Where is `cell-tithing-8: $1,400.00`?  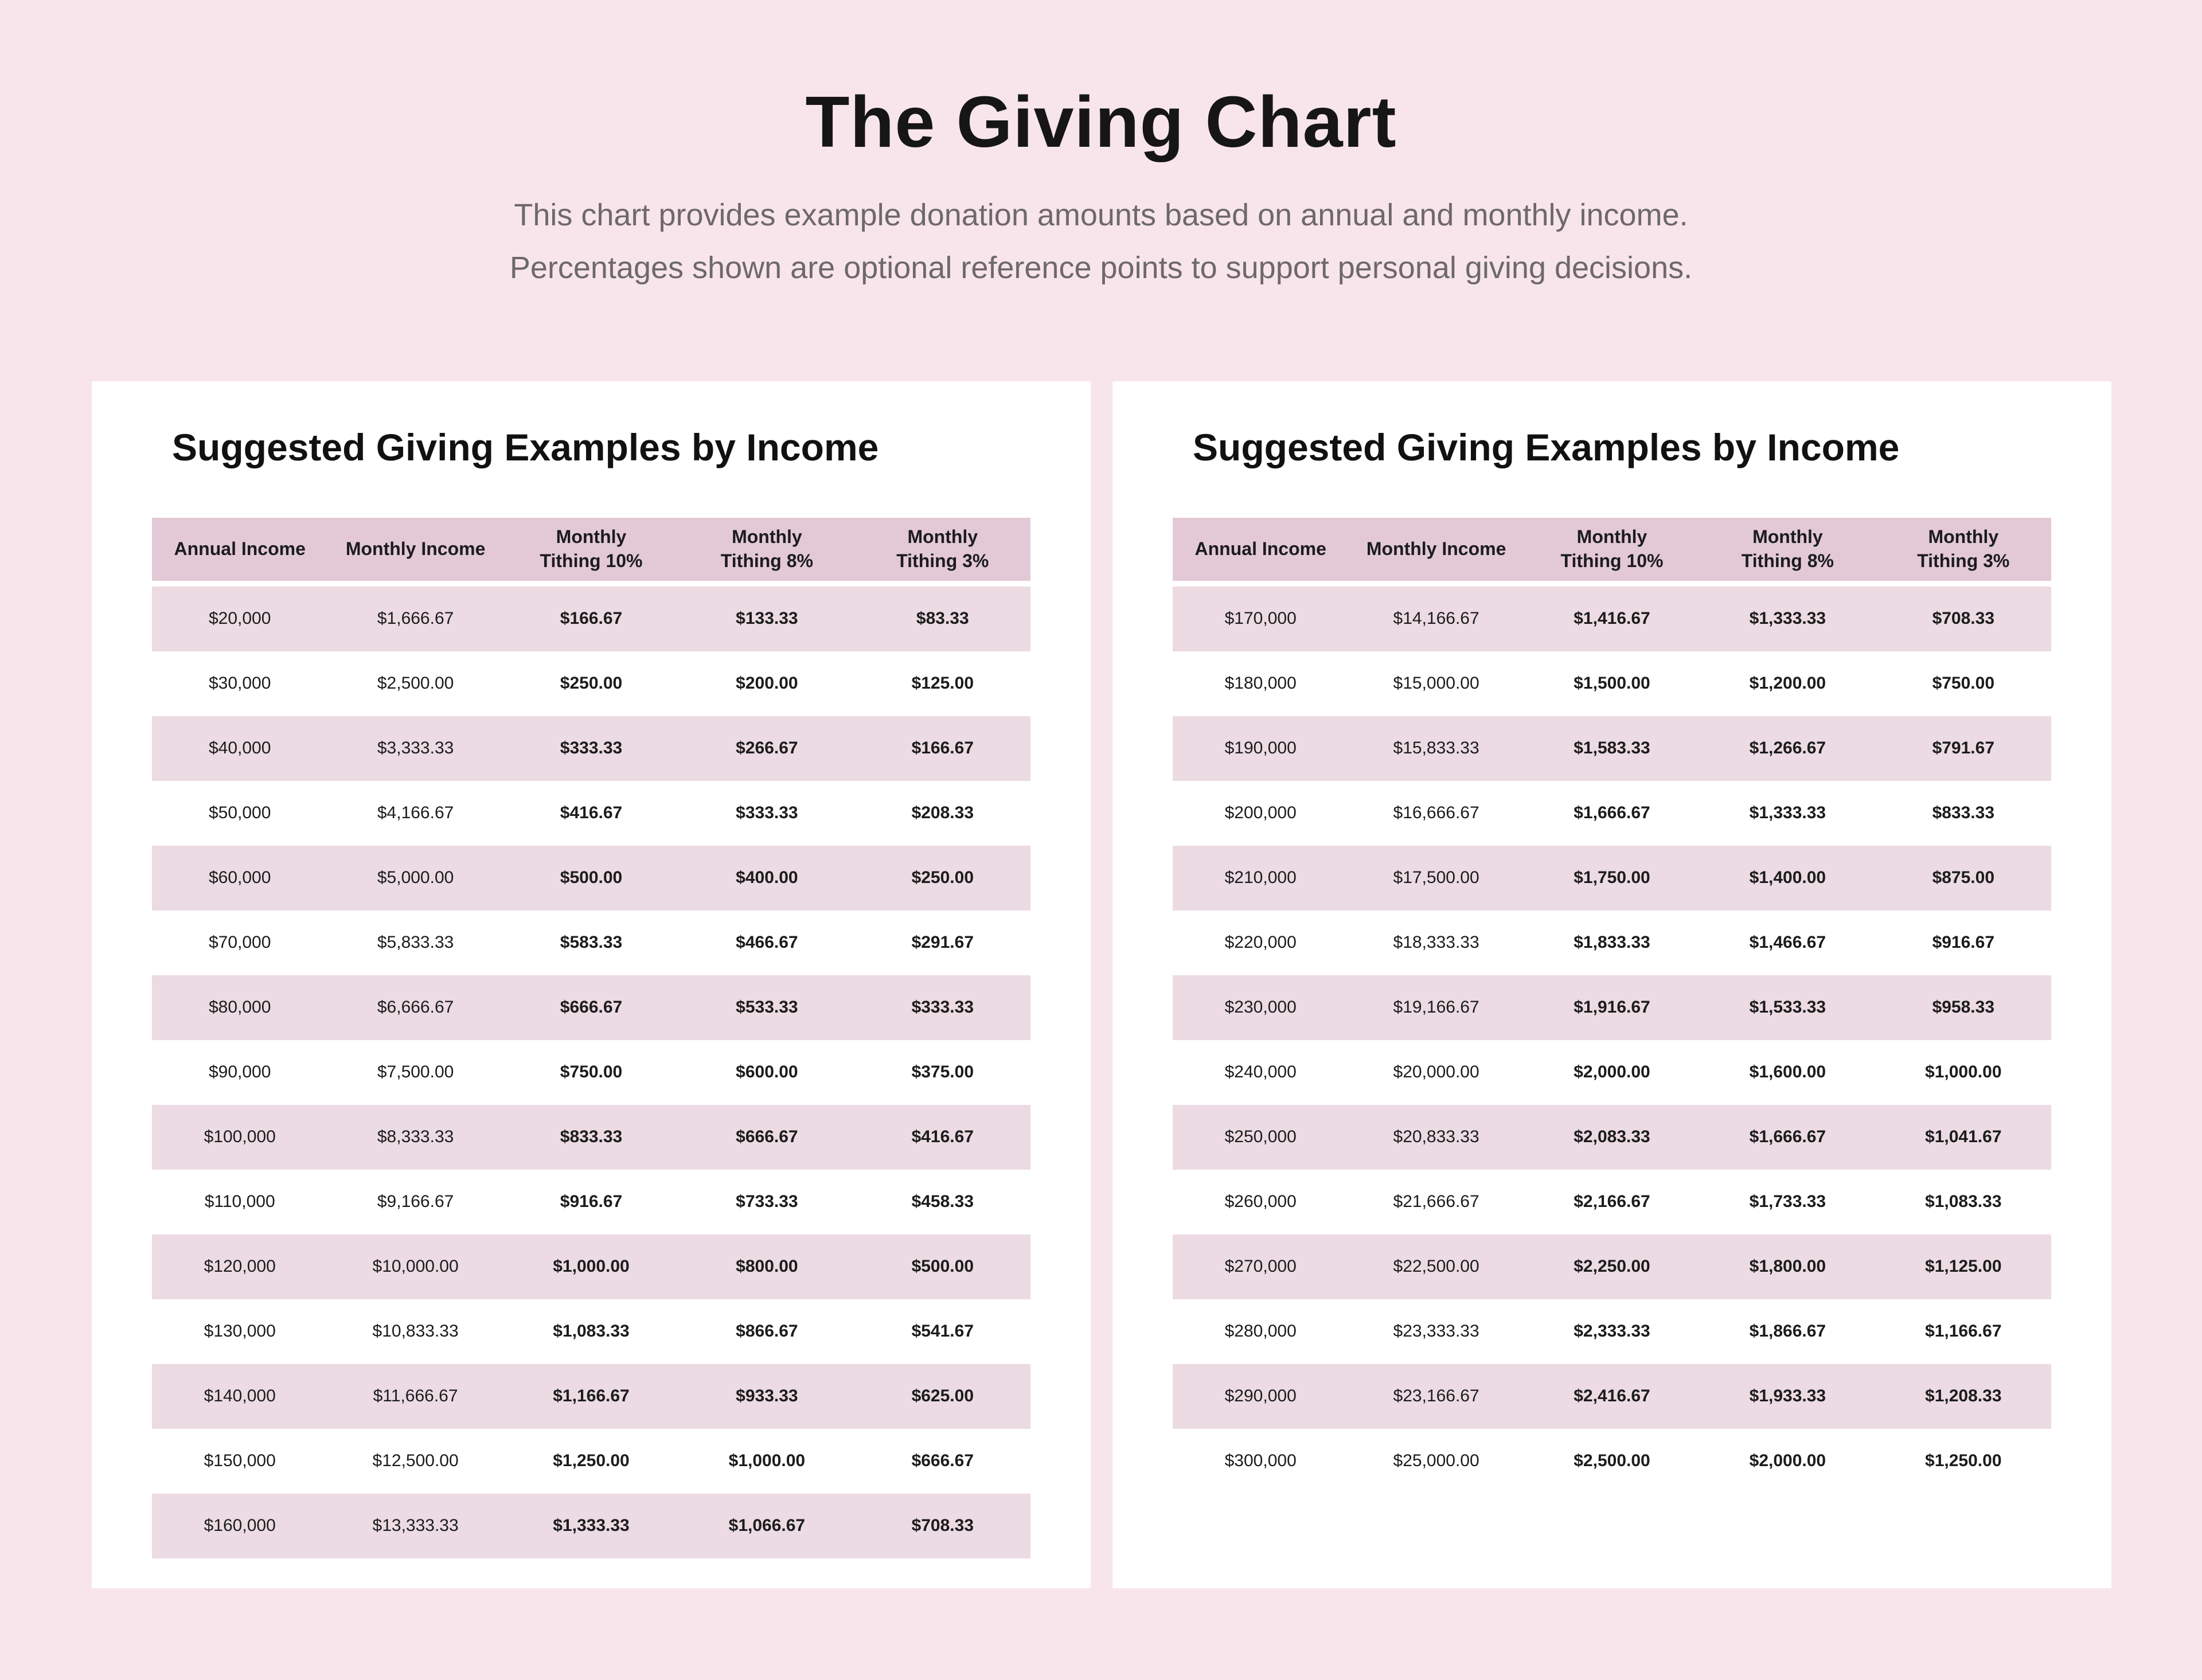
cell-tithing-8: $1,400.00 is located at coordinates (1788, 878).